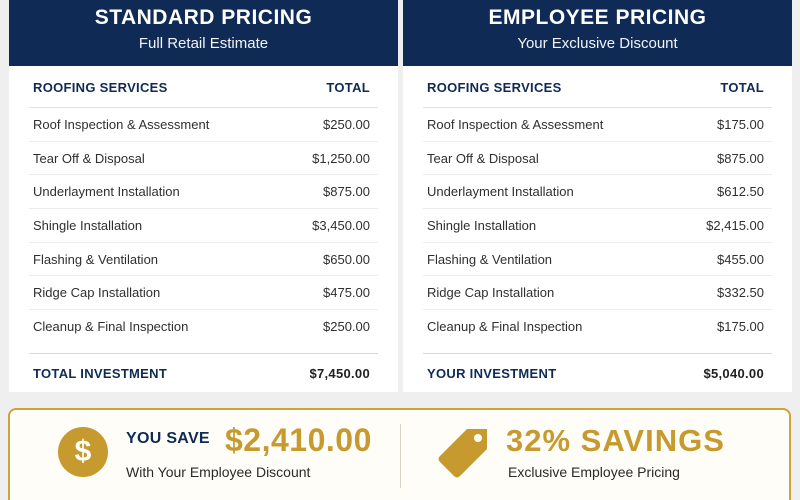 Image resolution: width=800 pixels, height=500 pixels. I want to click on price-tag-icon, so click(462, 453).